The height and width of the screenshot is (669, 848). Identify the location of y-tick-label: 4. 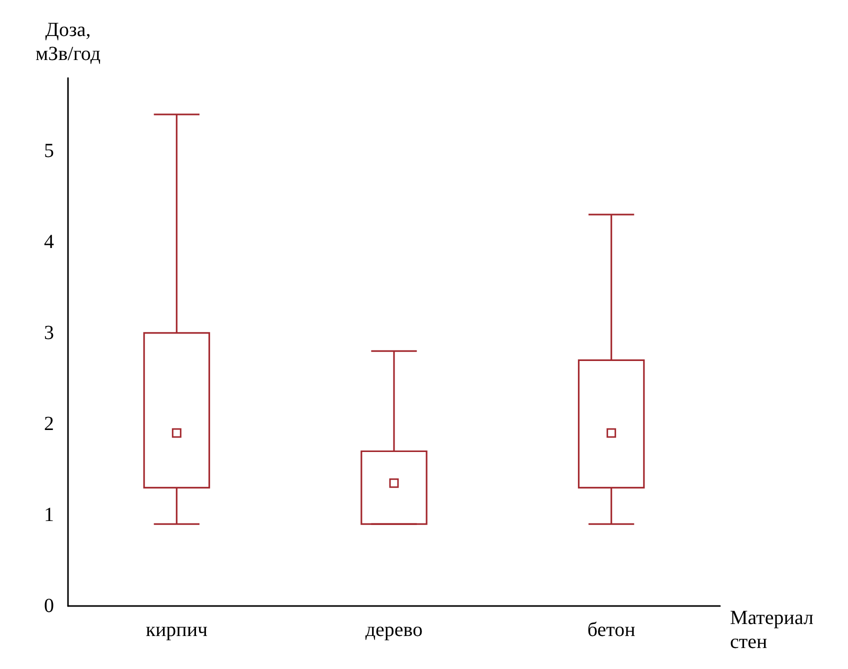
(49, 241).